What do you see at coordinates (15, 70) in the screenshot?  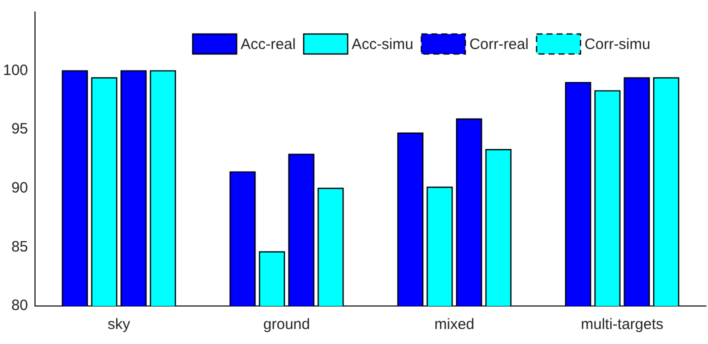 I see `y-tick-label: 100` at bounding box center [15, 70].